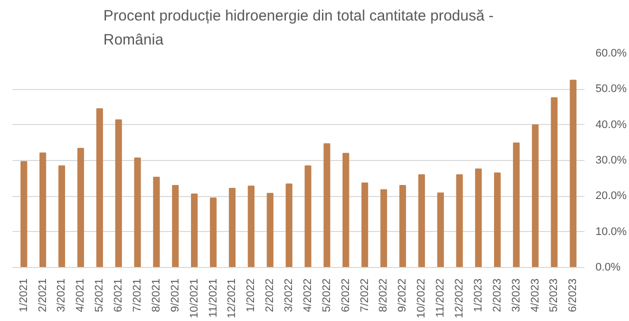 The height and width of the screenshot is (321, 629). Describe the element at coordinates (232, 298) in the screenshot. I see `x-tick-label: 12/2021` at that location.